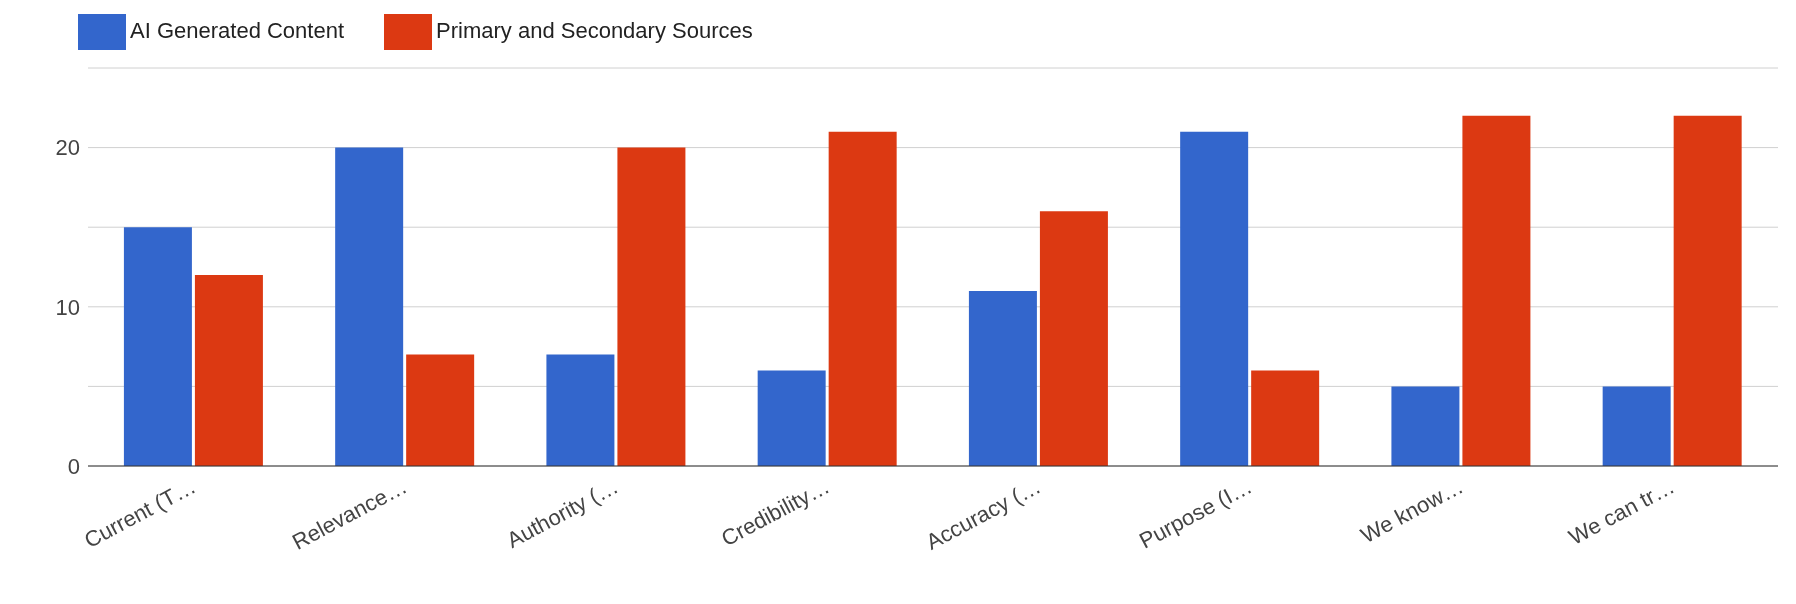  Describe the element at coordinates (237, 30) in the screenshot. I see `legend-label: AI Generated Content` at that location.